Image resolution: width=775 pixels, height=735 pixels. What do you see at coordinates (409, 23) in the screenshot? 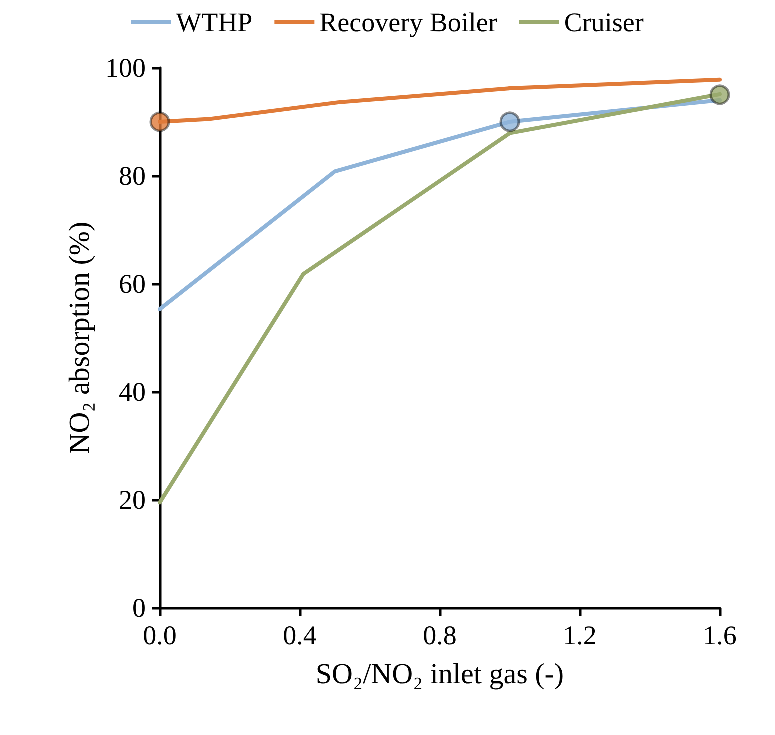
I see `legend-label: Recovery Boiler` at bounding box center [409, 23].